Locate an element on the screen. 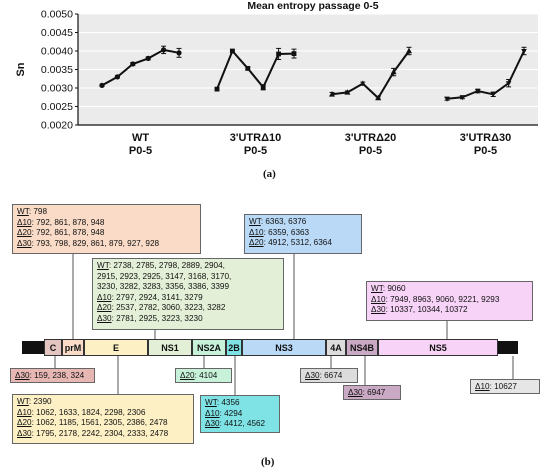 The image size is (550, 473). mutation-box-2b: WT: 4356 Δ10: 4294 Δ30: 4412, 4562 is located at coordinates (240, 414).